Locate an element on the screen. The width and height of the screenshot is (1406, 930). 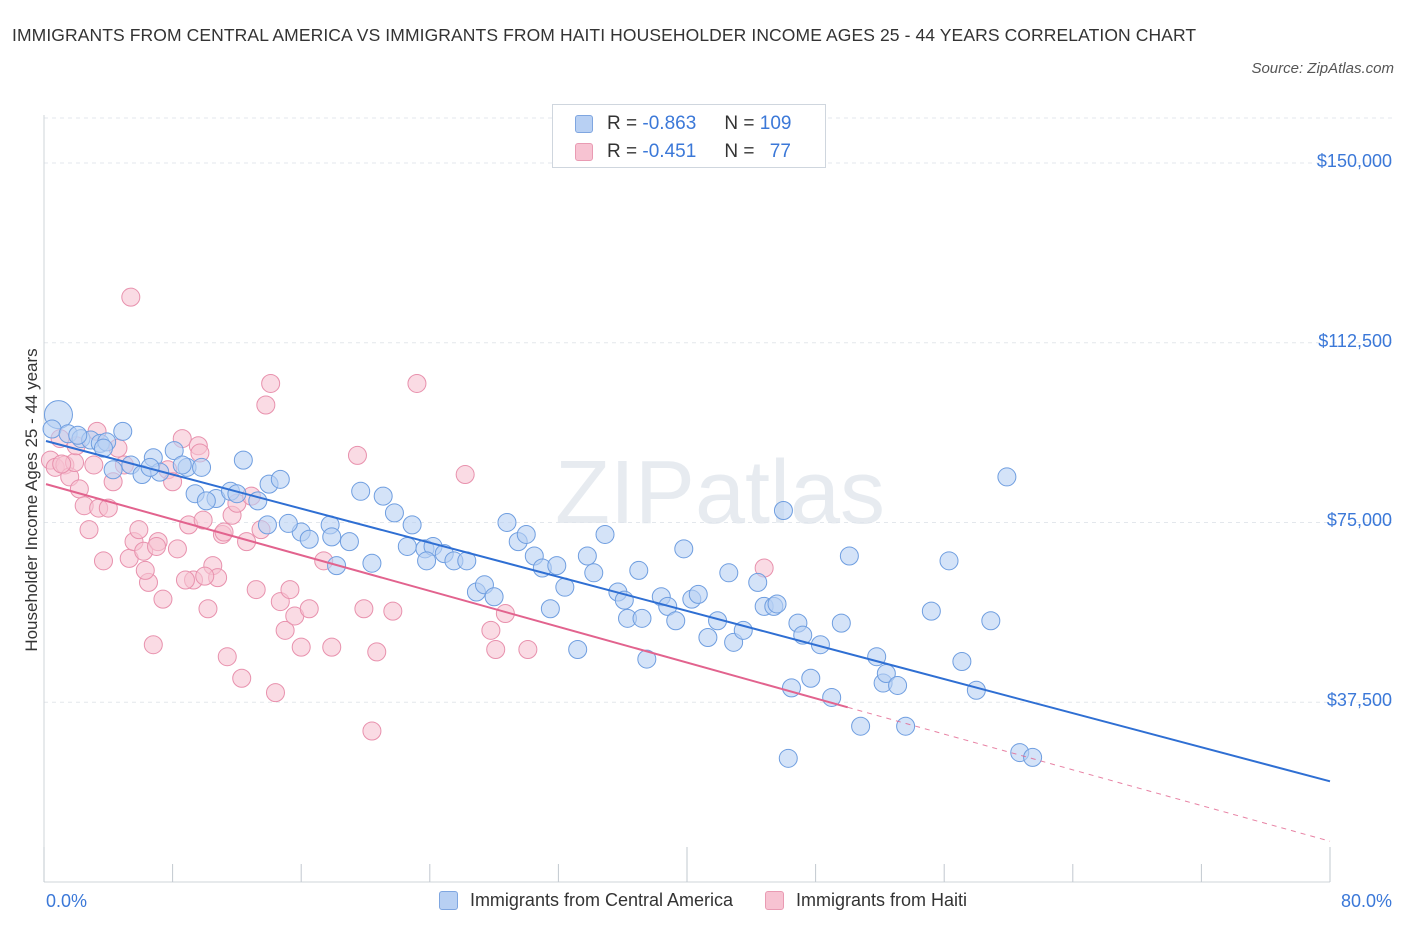
y-tick-label: $37,500 is located at coordinates (1359, 700).